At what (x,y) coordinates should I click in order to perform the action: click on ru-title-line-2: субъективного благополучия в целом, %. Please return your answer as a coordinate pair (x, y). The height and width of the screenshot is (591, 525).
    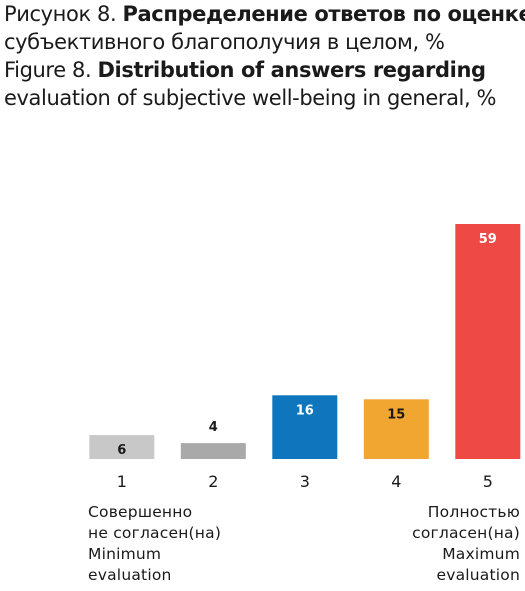
    Looking at the image, I should click on (224, 42).